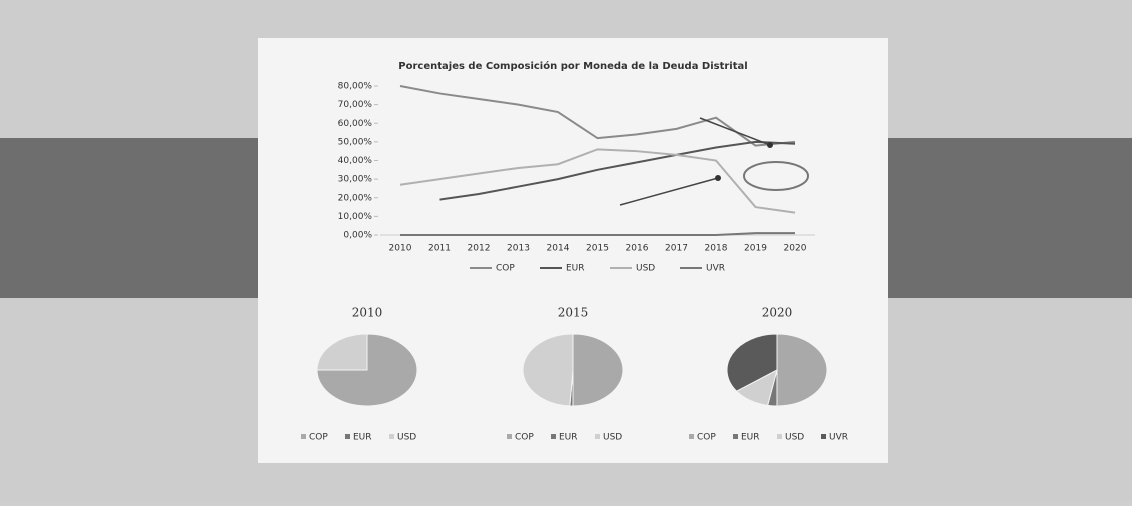 Image resolution: width=1132 pixels, height=506 pixels. Describe the element at coordinates (777, 313) in the screenshot. I see `pie-title: 2020` at that location.